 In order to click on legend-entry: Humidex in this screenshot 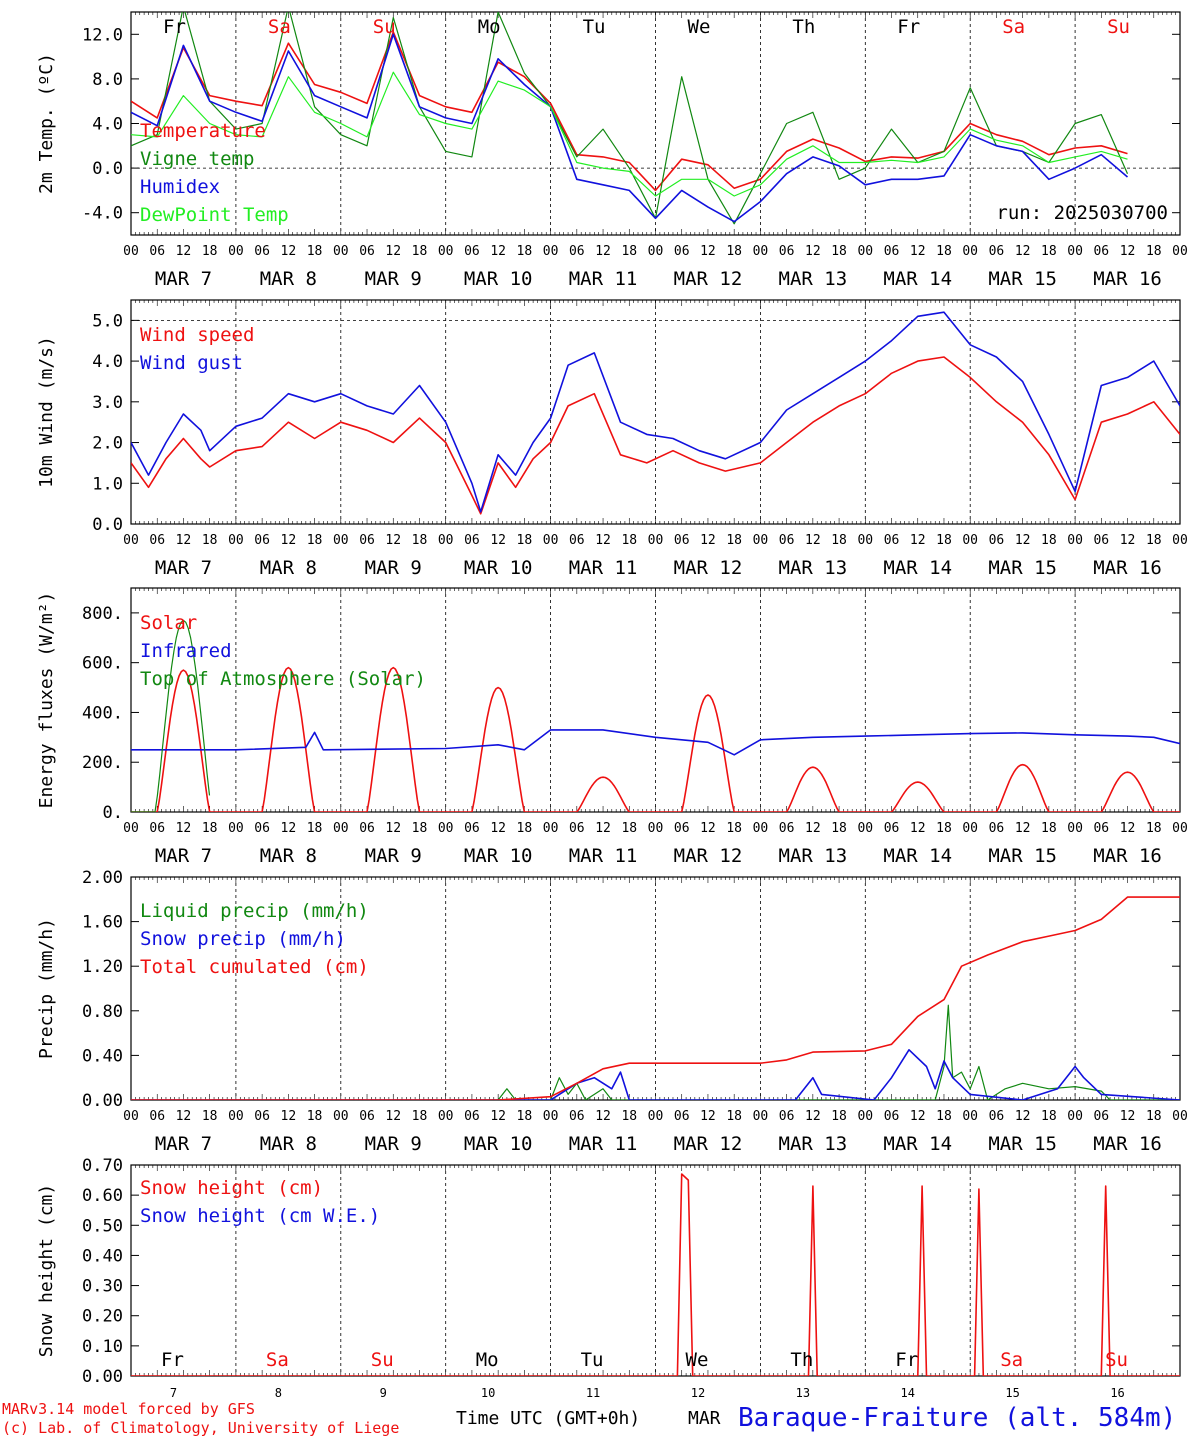, I will do `click(180, 187)`.